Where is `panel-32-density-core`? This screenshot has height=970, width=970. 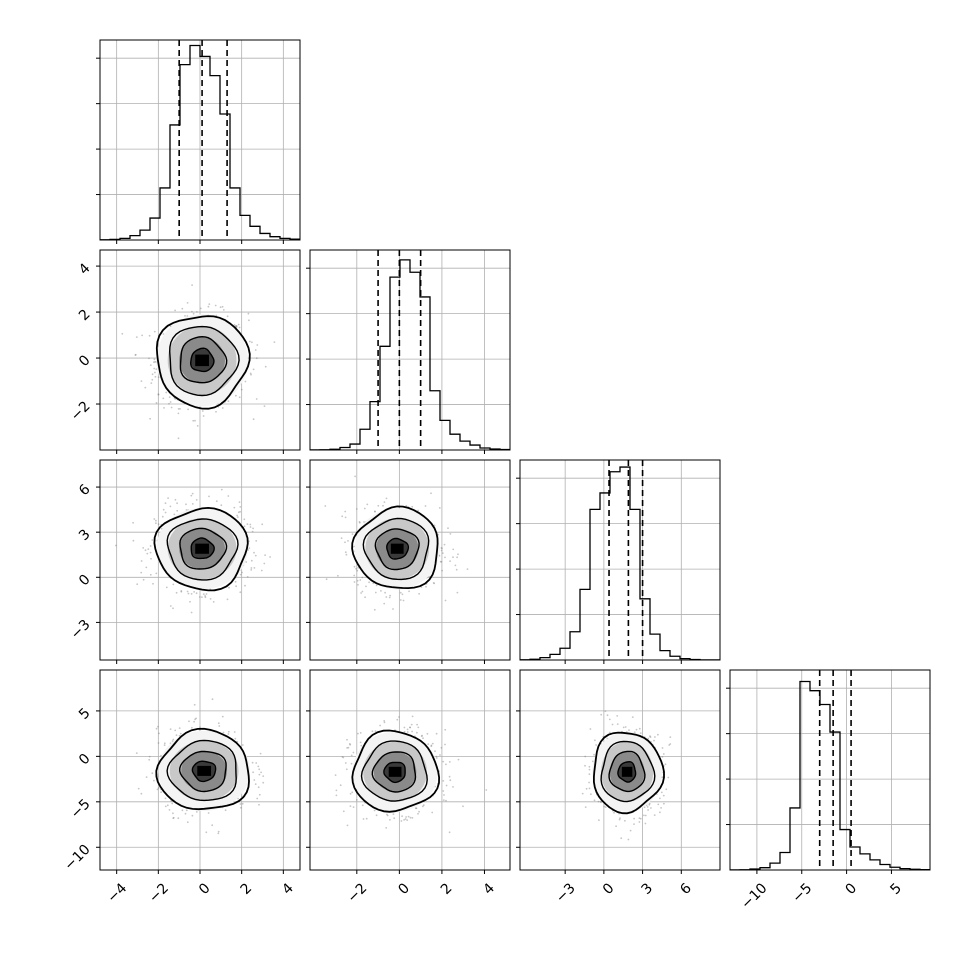
panel-32-density-core is located at coordinates (627, 771).